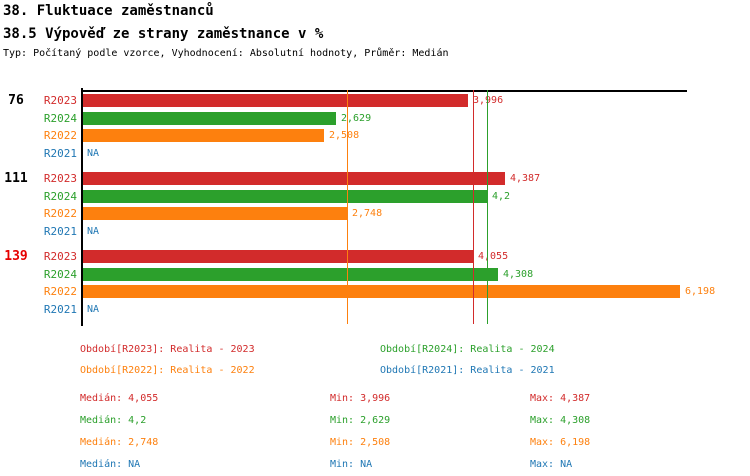 This screenshot has height=476, width=750. I want to click on stat-min: Min: 3,996, so click(360, 398).